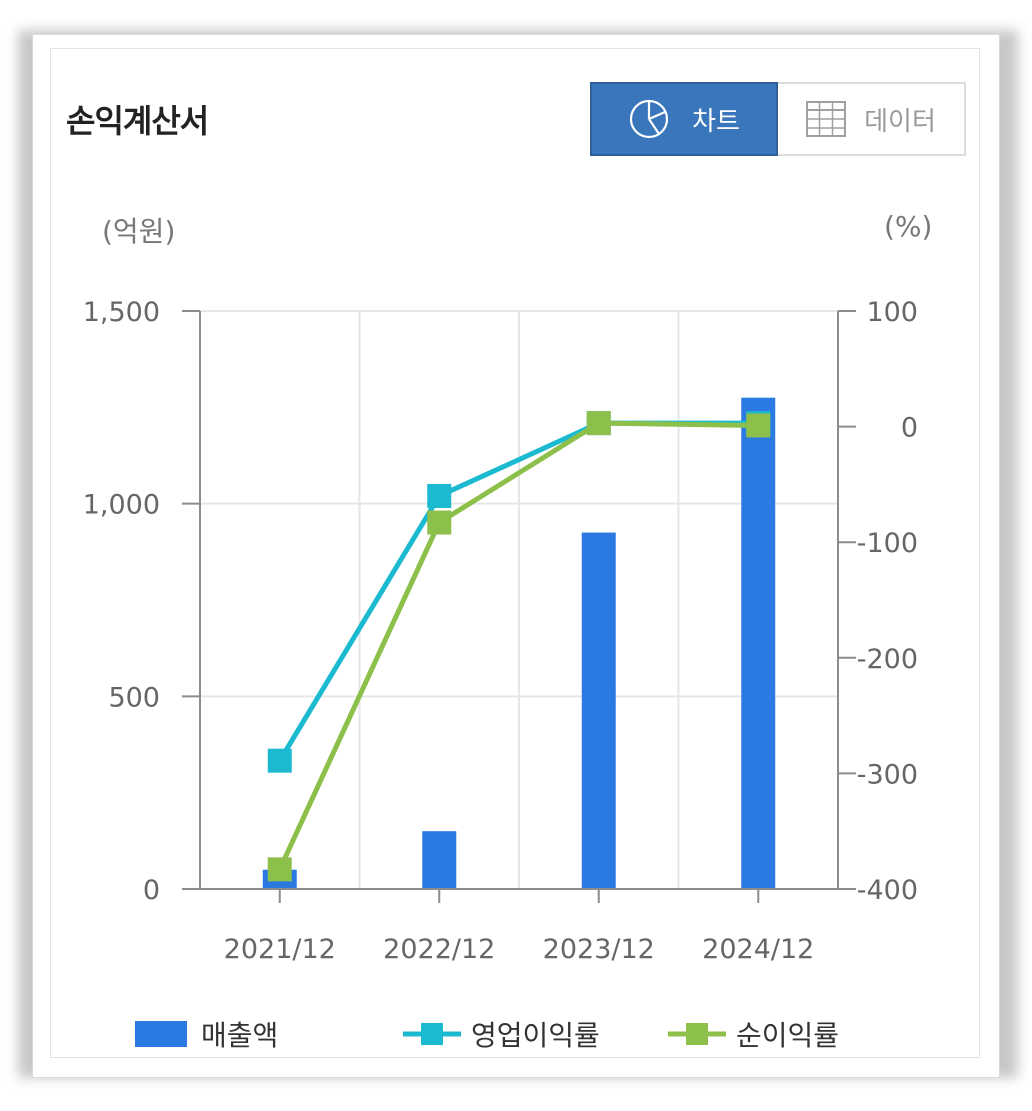  What do you see at coordinates (887, 774) in the screenshot?
I see `right-tick-label-1: -300` at bounding box center [887, 774].